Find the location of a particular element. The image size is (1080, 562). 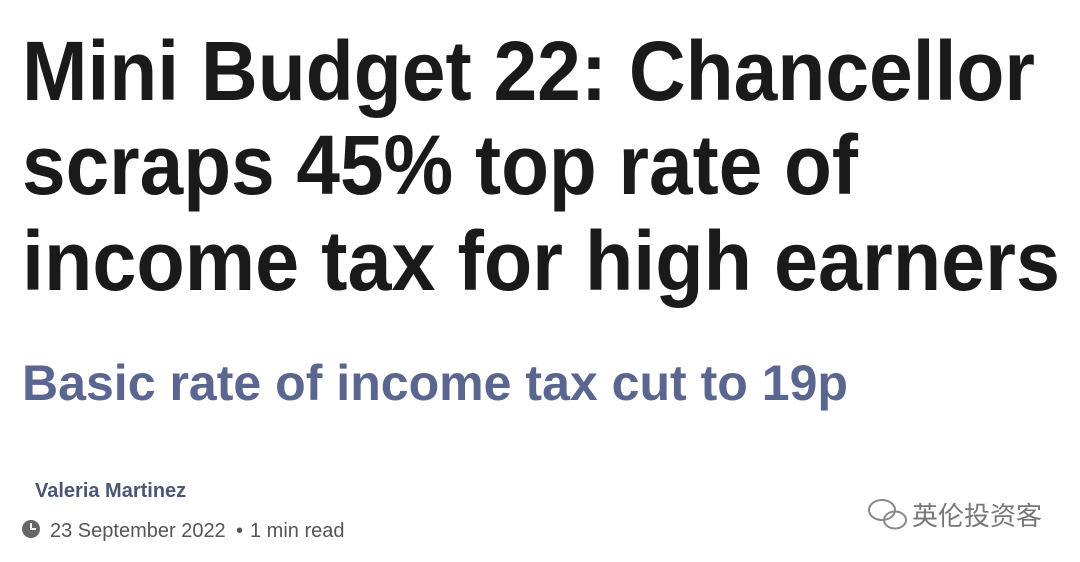

author: Valeria Martinez is located at coordinates (110, 491).